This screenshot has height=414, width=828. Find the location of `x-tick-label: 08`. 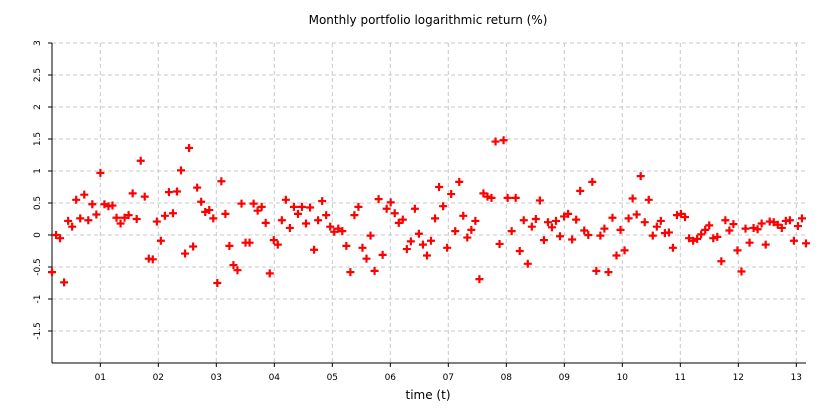

x-tick-label: 08 is located at coordinates (507, 378).